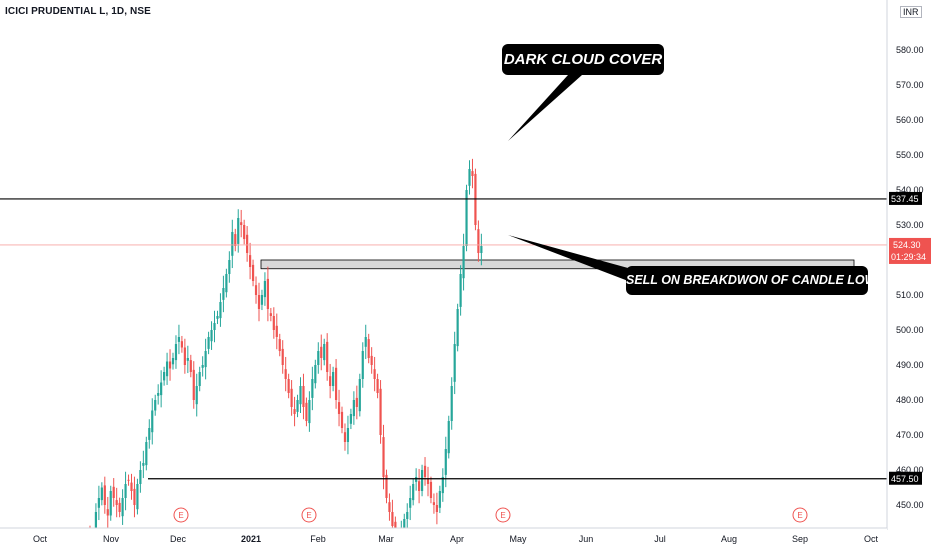 The image size is (932, 550). I want to click on price-tick-label: 560.00, so click(910, 120).